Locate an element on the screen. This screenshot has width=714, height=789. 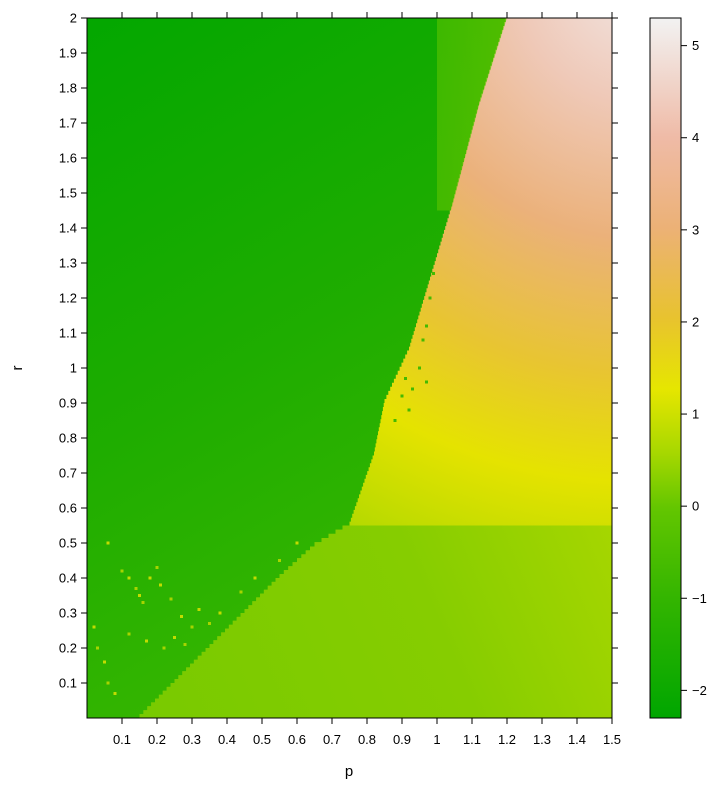
y-tick-label: 1.8 is located at coordinates (68, 88).